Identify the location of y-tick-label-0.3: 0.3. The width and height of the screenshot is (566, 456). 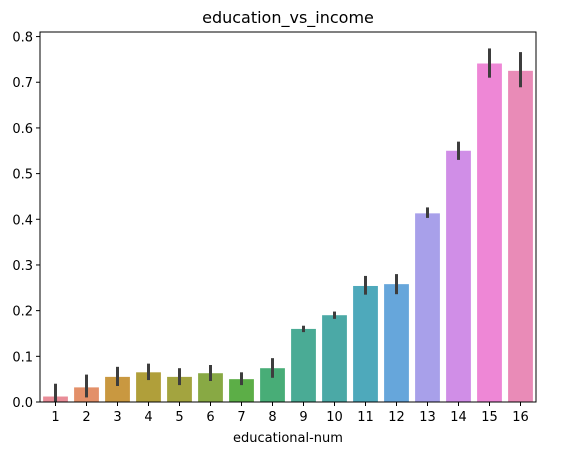
(22, 266).